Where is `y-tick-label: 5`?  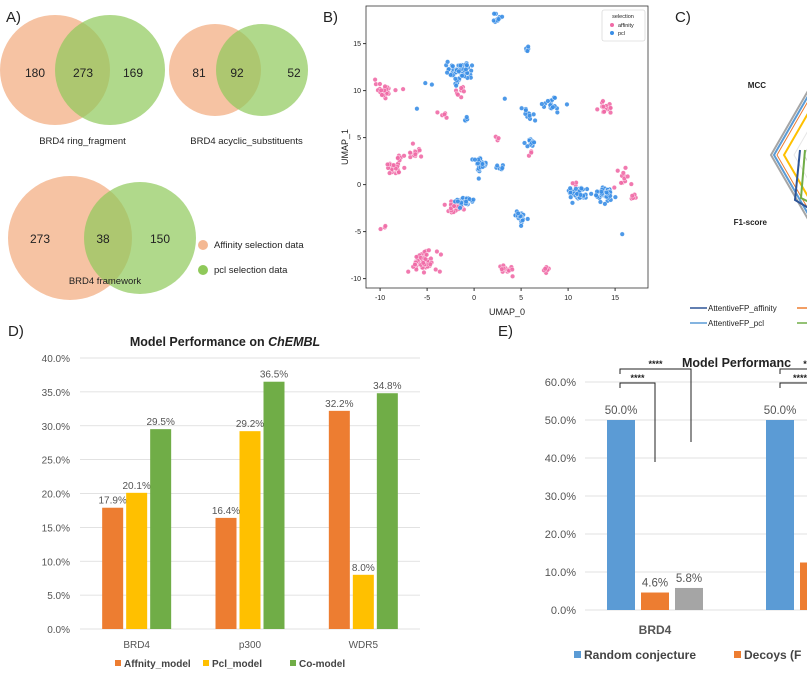
y-tick-label: 5 is located at coordinates (359, 138).